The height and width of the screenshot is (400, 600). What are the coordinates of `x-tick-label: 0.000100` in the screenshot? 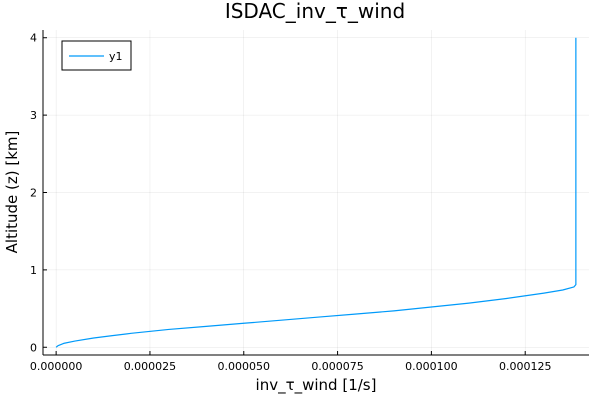 It's located at (431, 366).